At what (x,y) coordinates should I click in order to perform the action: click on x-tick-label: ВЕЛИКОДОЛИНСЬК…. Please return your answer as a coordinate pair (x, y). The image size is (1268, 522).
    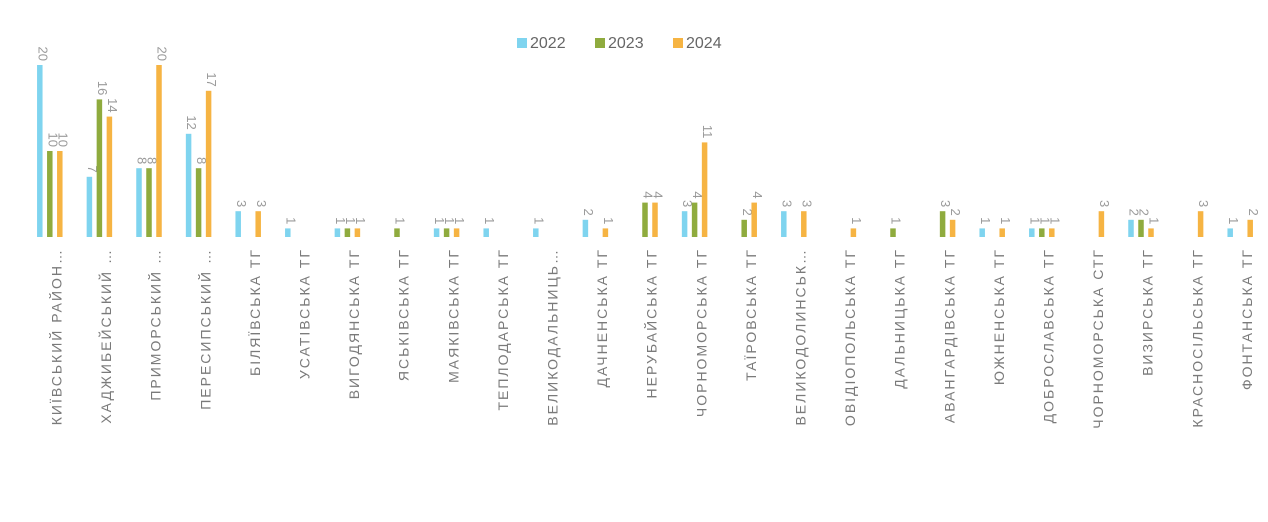
    Looking at the image, I should click on (801, 337).